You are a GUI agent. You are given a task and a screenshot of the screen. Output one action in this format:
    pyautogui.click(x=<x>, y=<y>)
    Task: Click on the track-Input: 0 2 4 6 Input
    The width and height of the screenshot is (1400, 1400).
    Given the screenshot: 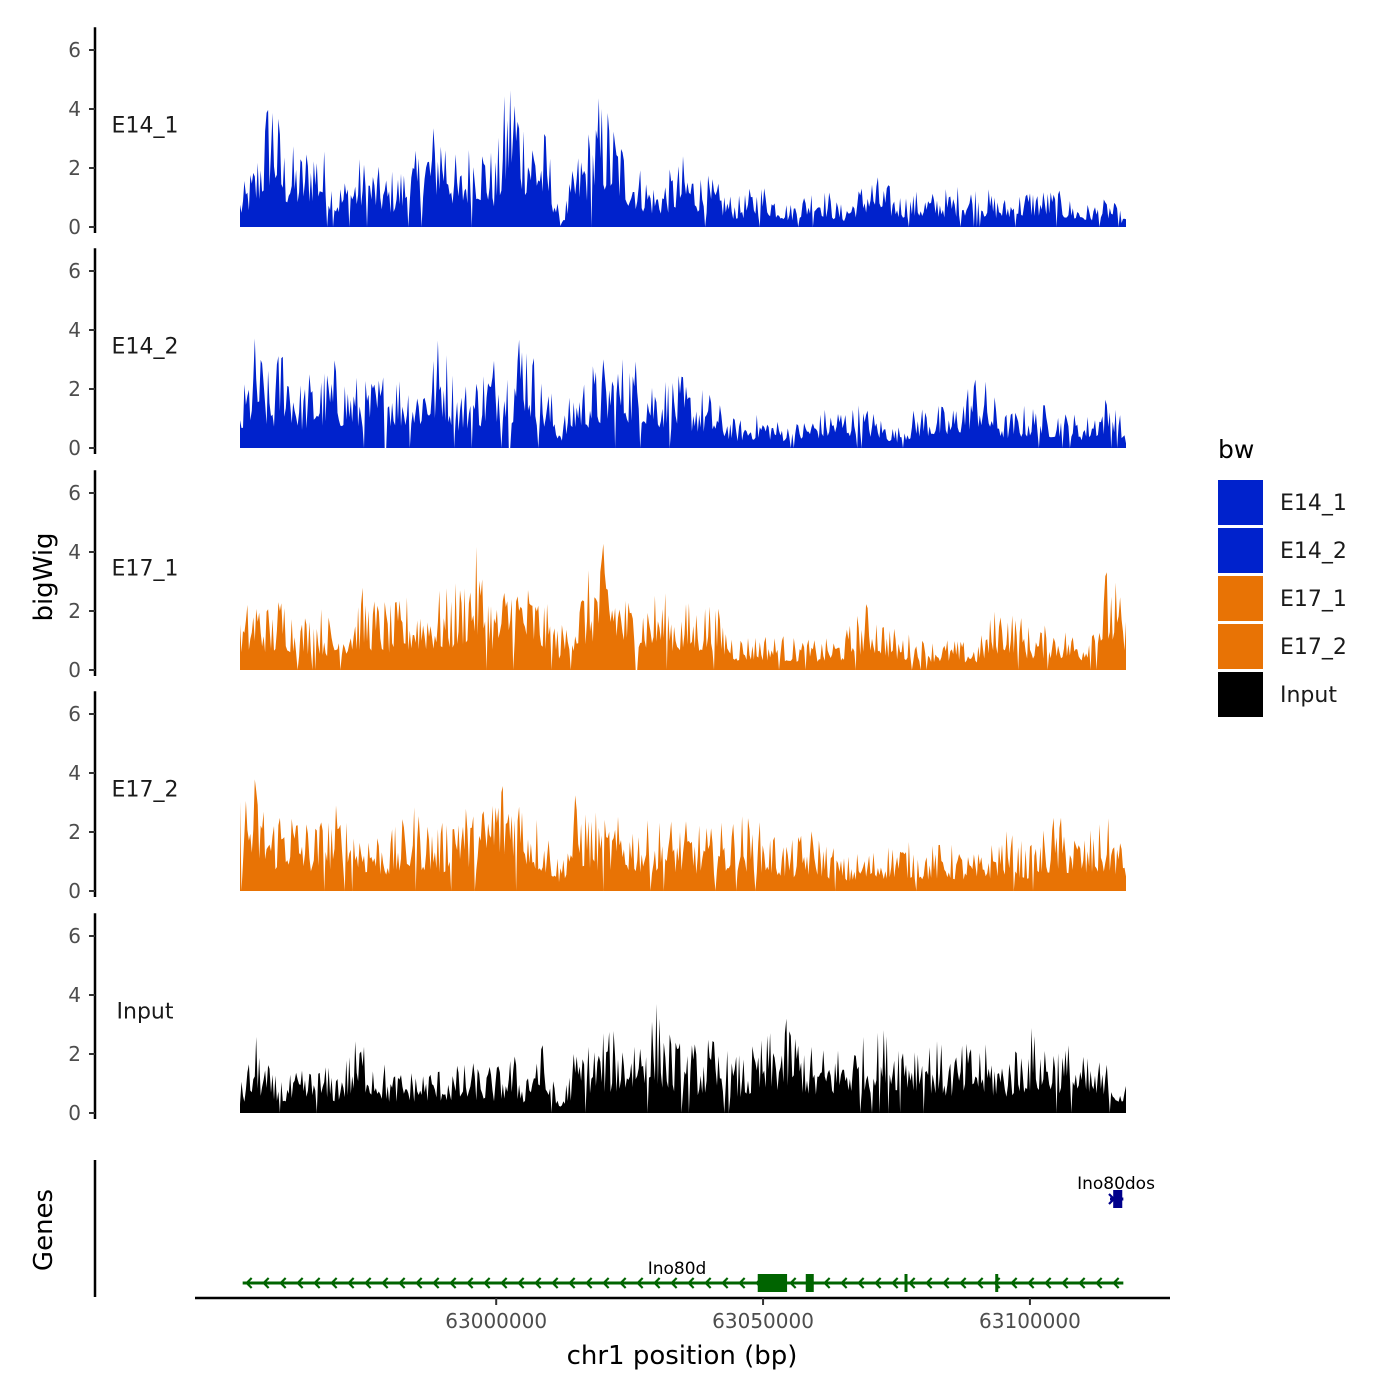 What is the action you would take?
    pyautogui.click(x=597, y=1019)
    